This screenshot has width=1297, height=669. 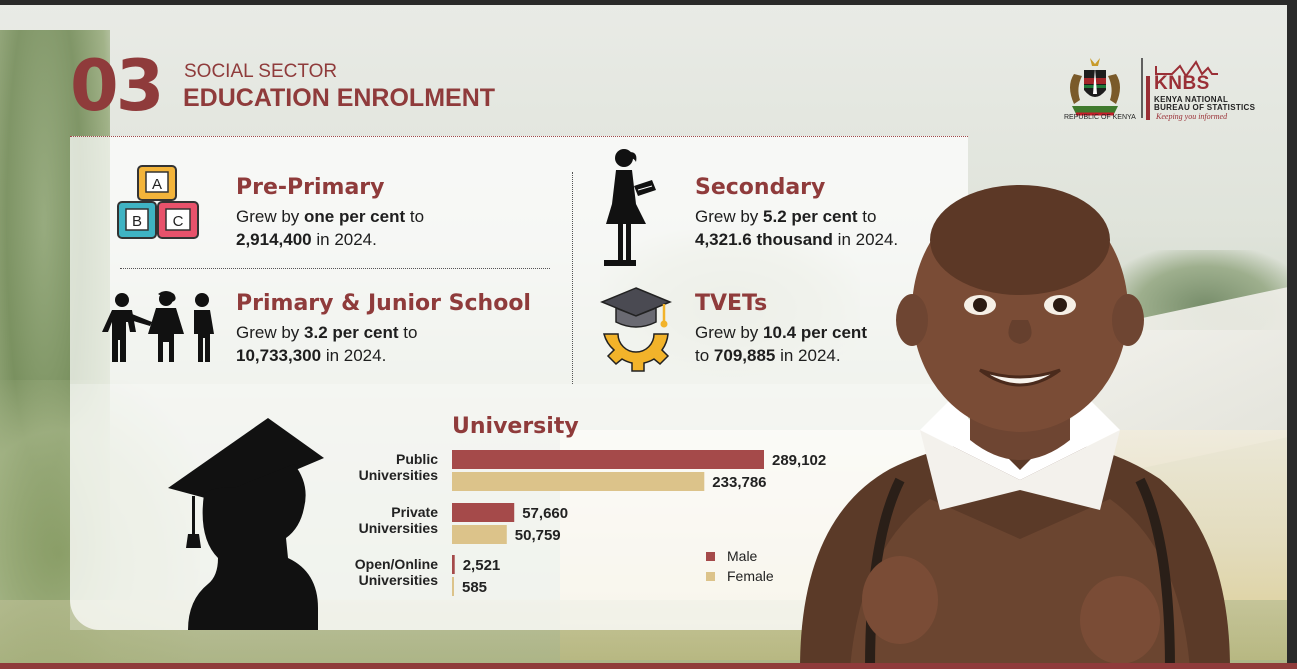 I want to click on category-label: Public, so click(x=417, y=459).